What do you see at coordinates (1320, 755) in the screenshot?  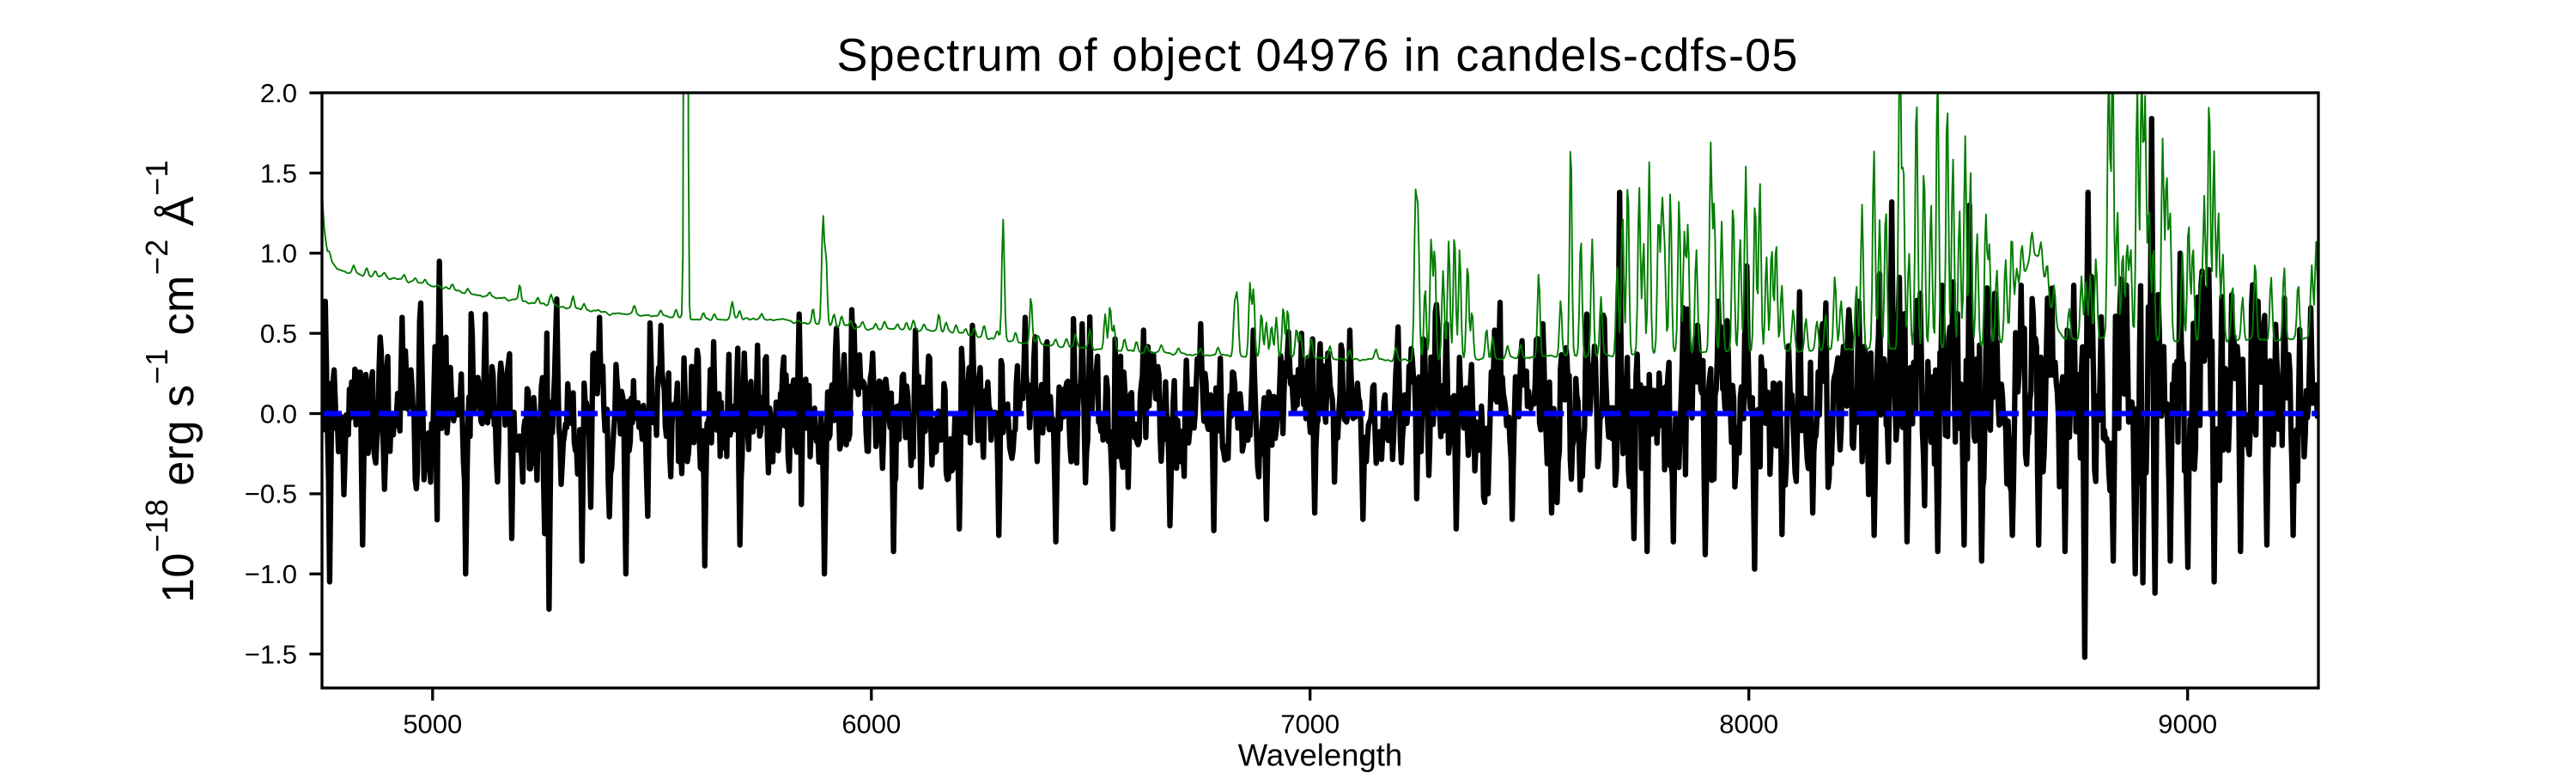 I see `svg-text: Wavelength` at bounding box center [1320, 755].